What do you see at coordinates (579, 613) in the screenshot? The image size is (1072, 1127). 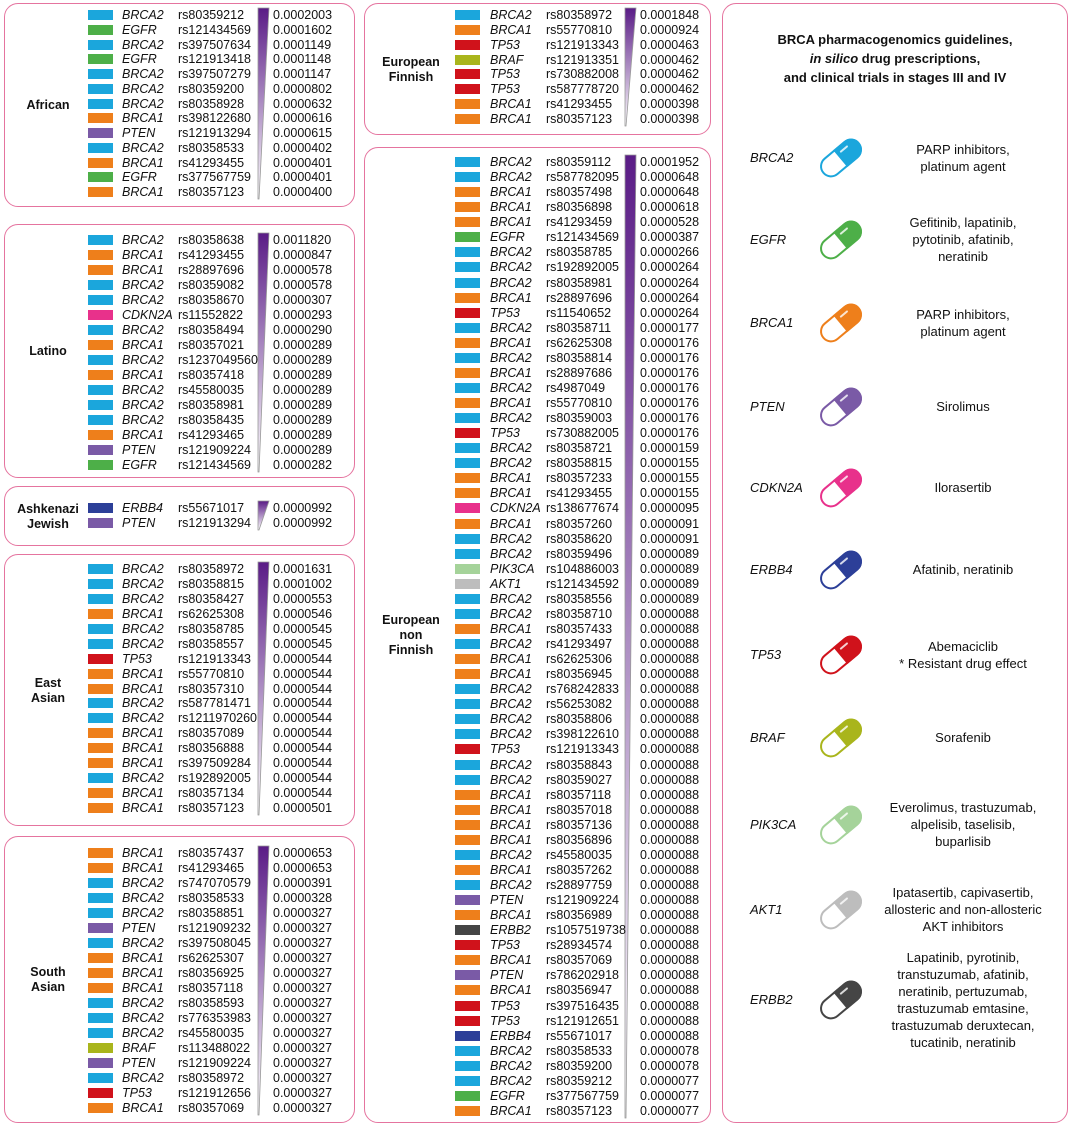 I see `variant-id: rs80358710` at bounding box center [579, 613].